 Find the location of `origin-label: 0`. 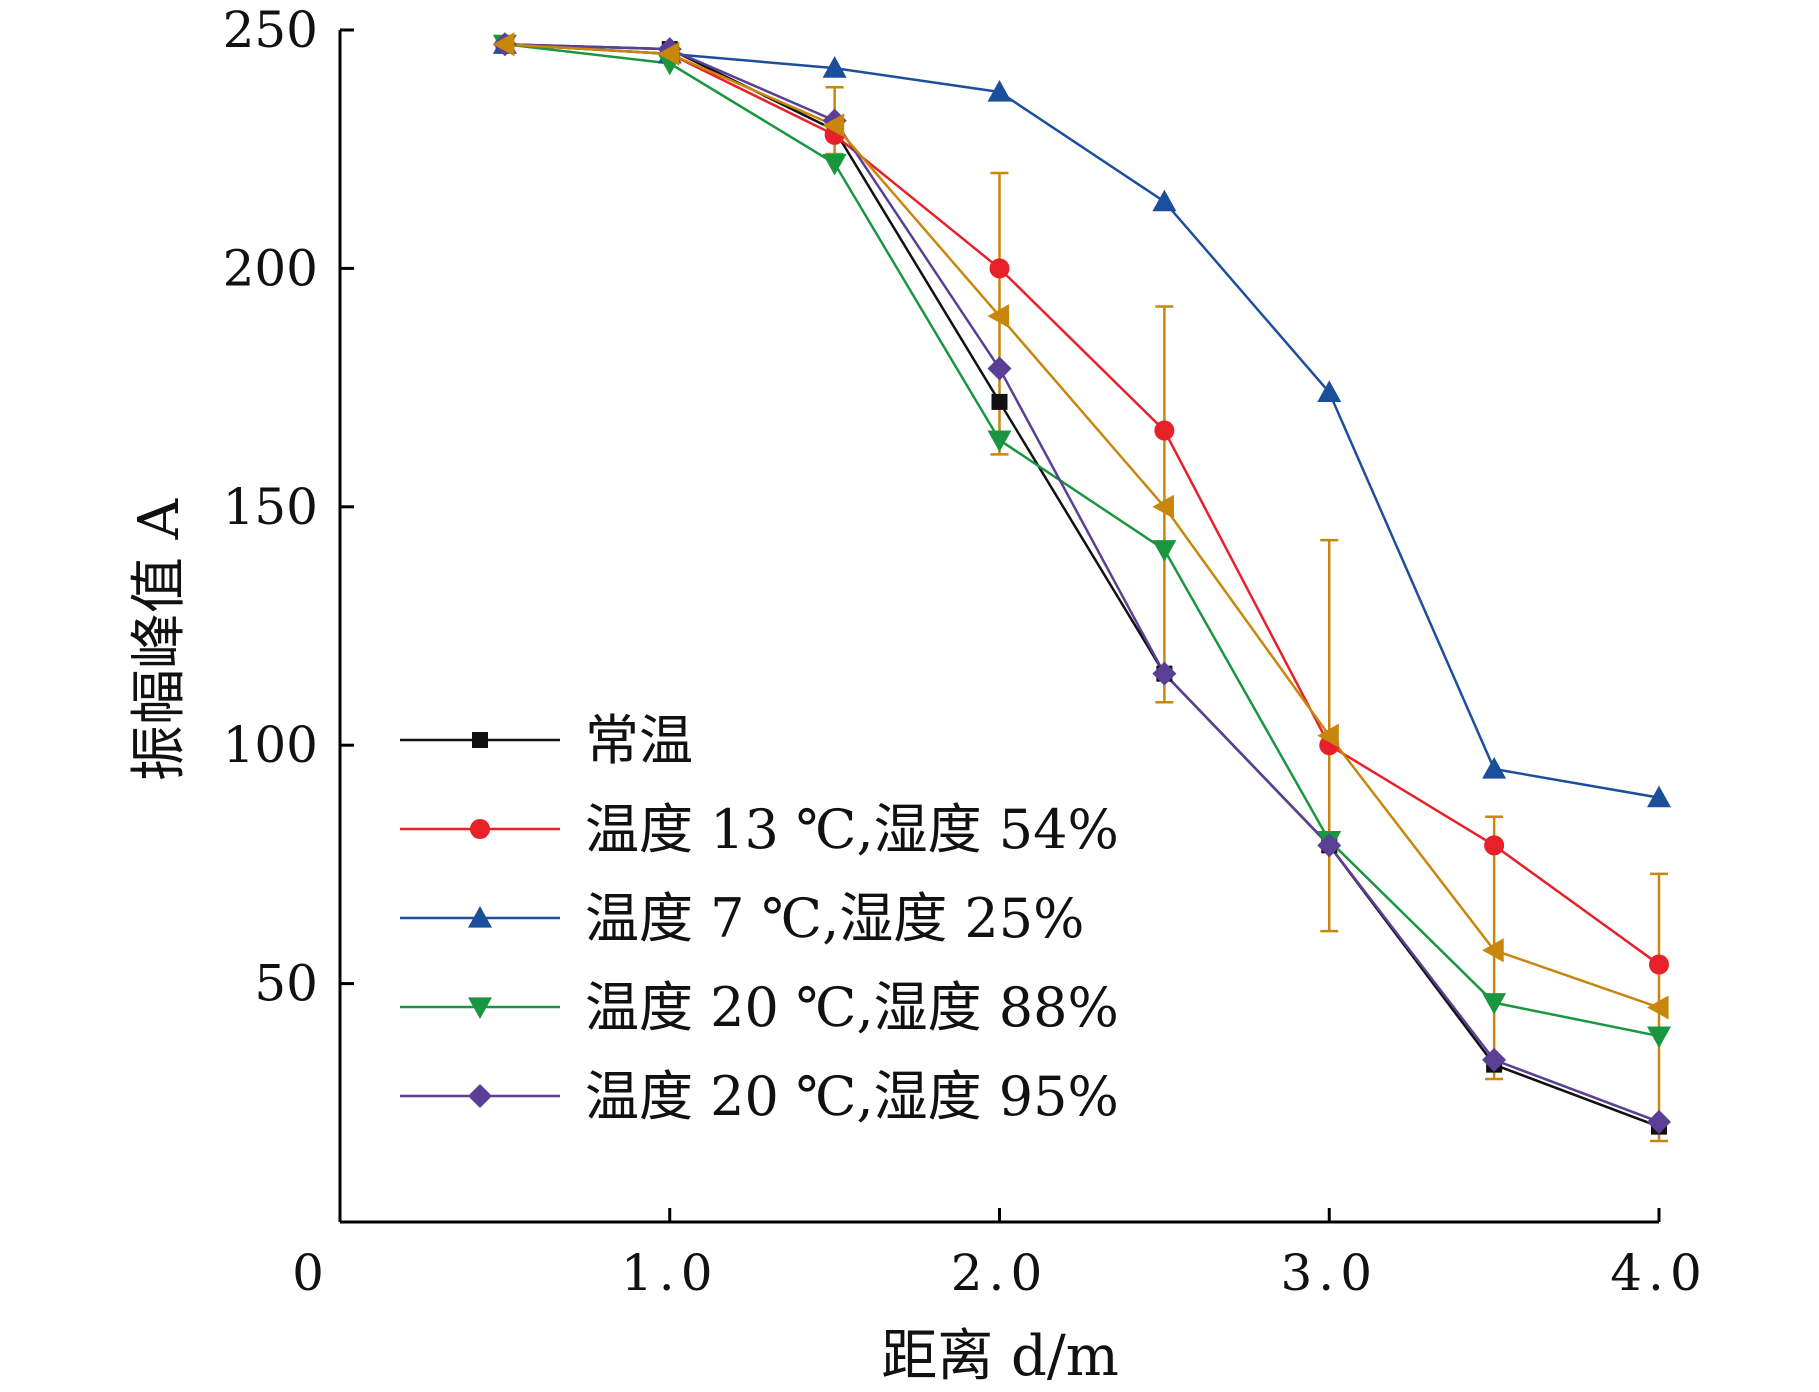

origin-label: 0 is located at coordinates (308, 1273).